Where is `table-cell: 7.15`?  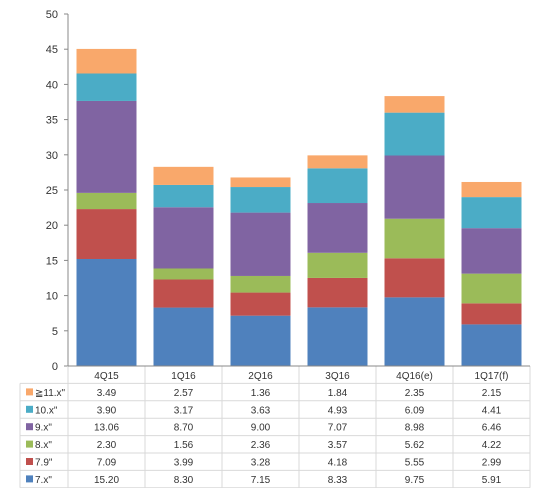
table-cell: 7.15 is located at coordinates (261, 480).